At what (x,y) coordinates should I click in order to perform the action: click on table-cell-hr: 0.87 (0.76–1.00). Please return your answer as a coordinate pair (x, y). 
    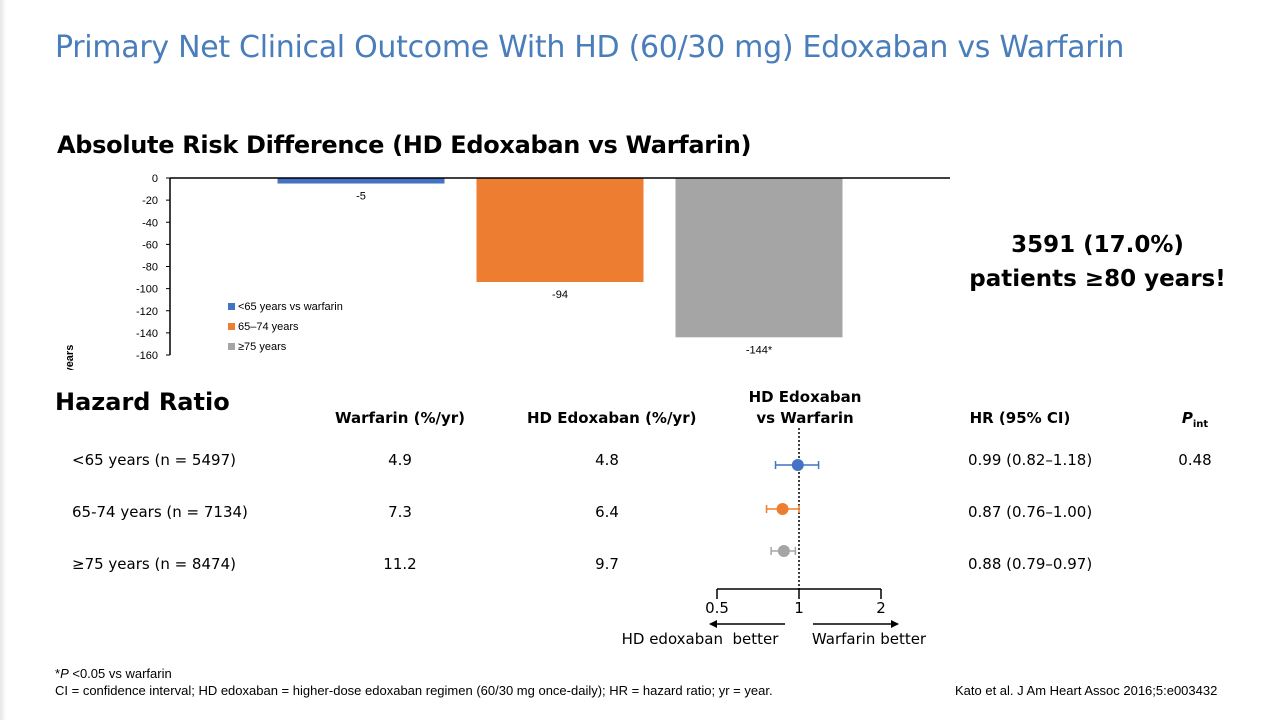
    Looking at the image, I should click on (1030, 512).